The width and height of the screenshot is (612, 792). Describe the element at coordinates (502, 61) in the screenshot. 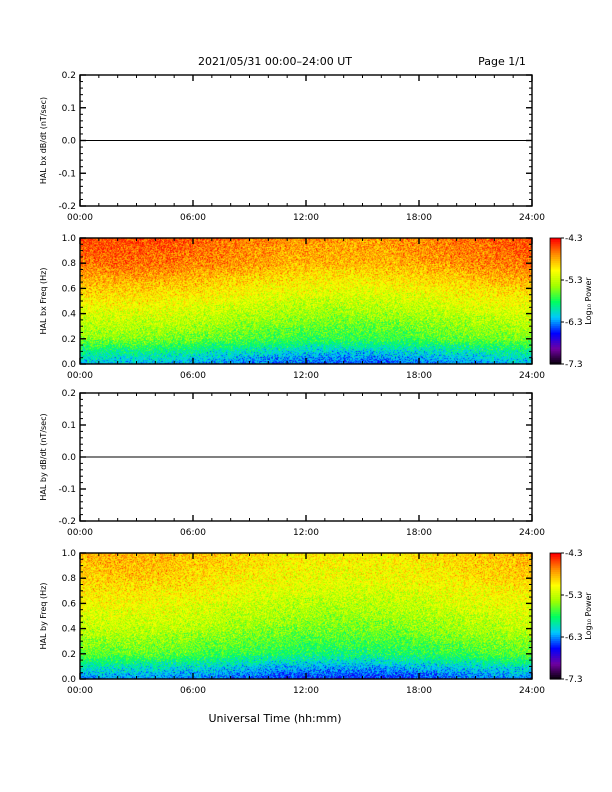

I see `page-indicator: Page 1/1` at that location.